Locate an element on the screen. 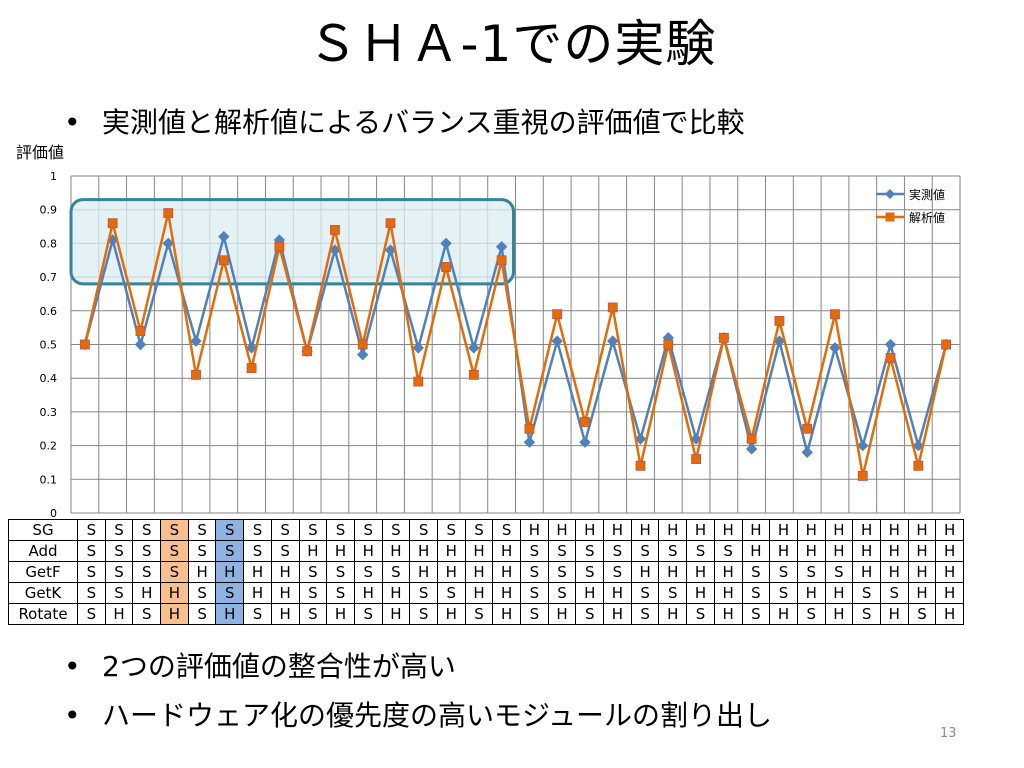 This screenshot has width=1024, height=768. row-label: GetK is located at coordinates (43, 593).